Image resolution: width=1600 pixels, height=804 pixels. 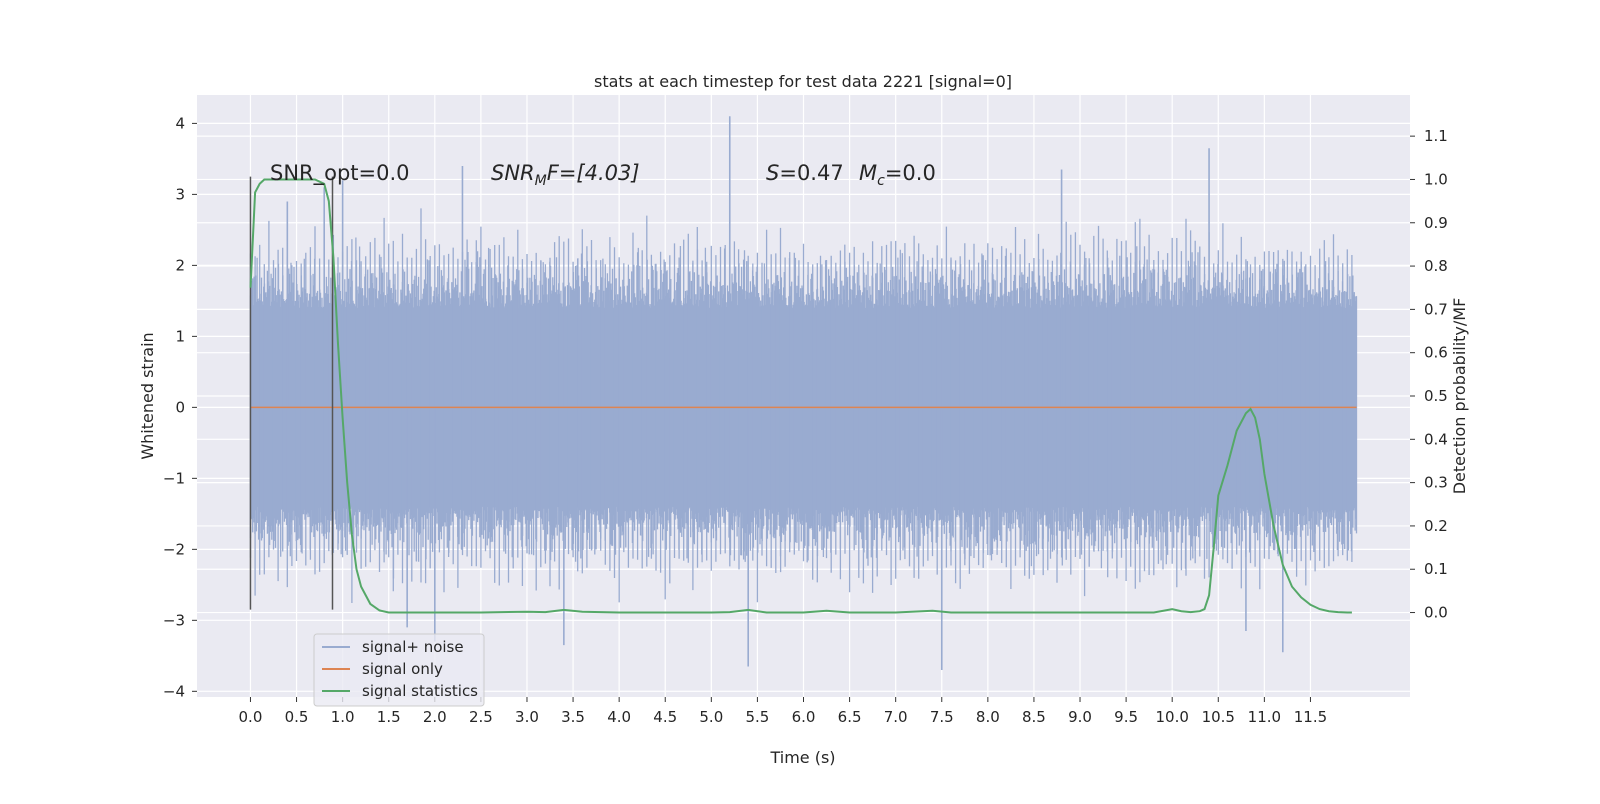 What do you see at coordinates (804, 717) in the screenshot?
I see `x-tick-label: 6.0` at bounding box center [804, 717].